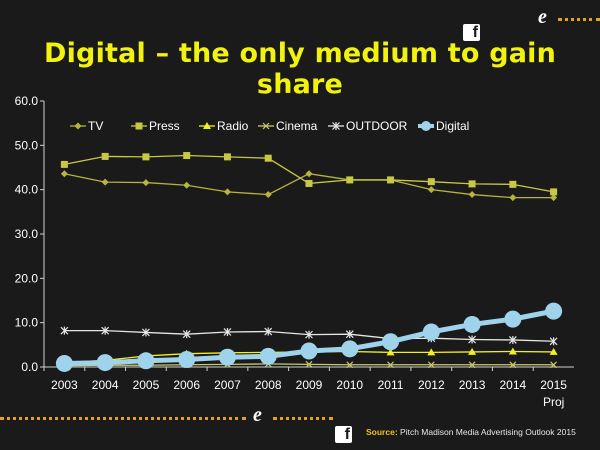 This screenshot has height=450, width=600. I want to click on x-tick-label: 2011, so click(391, 385).